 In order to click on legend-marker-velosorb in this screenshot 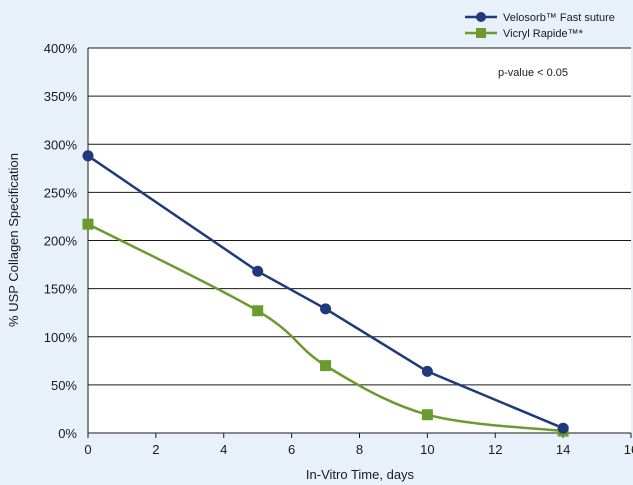, I will do `click(481, 17)`.